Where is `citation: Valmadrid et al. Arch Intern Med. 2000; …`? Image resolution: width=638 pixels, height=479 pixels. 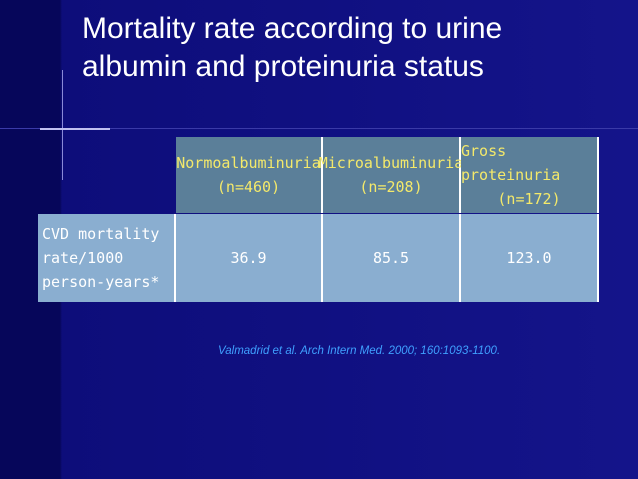 citation: Valmadrid et al. Arch Intern Med. 2000; … is located at coordinates (359, 351).